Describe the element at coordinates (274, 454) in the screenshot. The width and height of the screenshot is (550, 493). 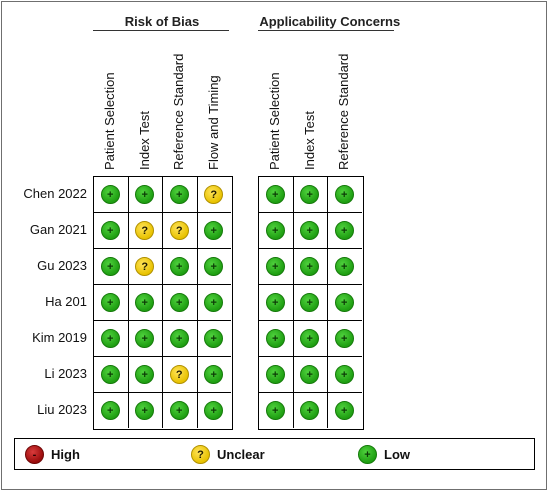
I see `legend: - High? Unclear + Low` at that location.